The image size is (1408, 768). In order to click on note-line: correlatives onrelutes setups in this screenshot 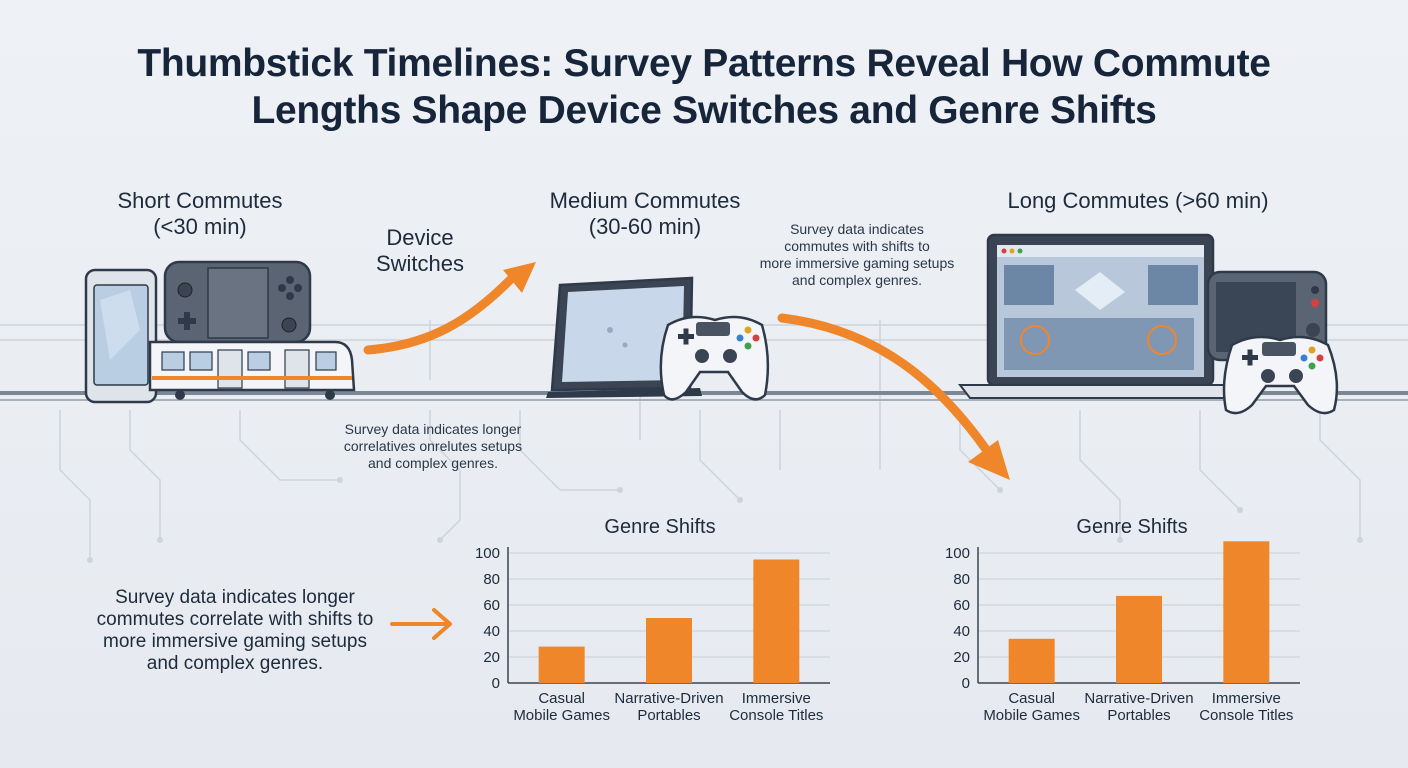, I will do `click(433, 446)`.